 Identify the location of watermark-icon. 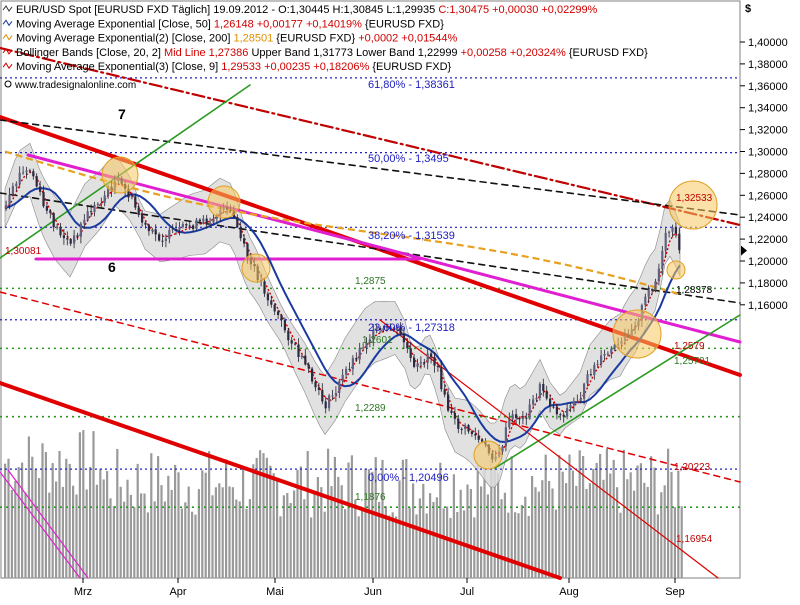
(8, 84).